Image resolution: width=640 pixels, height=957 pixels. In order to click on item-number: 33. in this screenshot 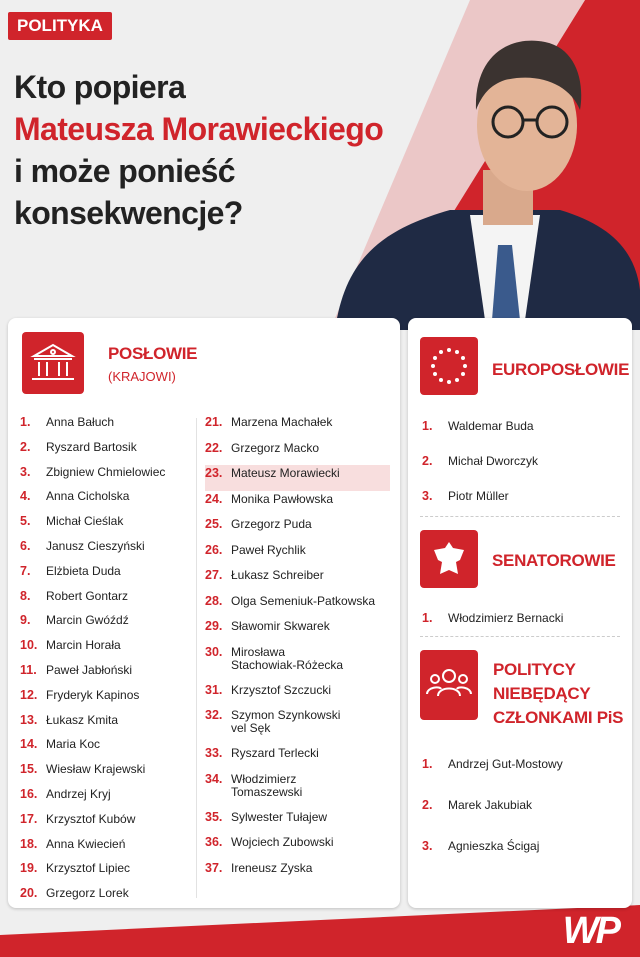, I will do `click(214, 753)`.